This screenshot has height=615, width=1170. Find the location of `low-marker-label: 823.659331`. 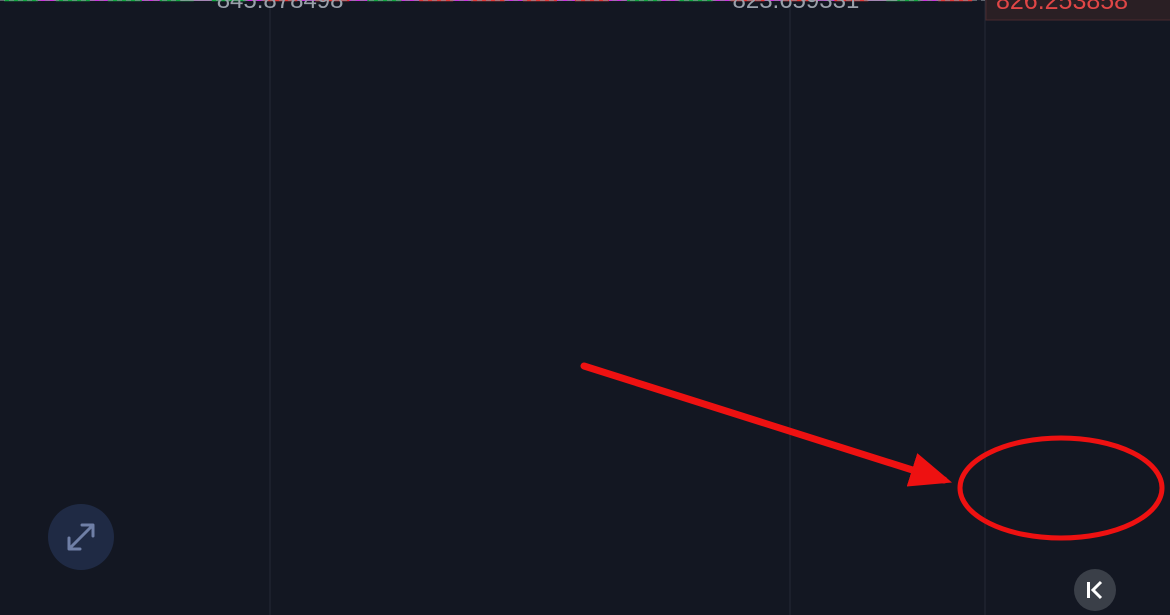

low-marker-label: 823.659331 is located at coordinates (796, 7).